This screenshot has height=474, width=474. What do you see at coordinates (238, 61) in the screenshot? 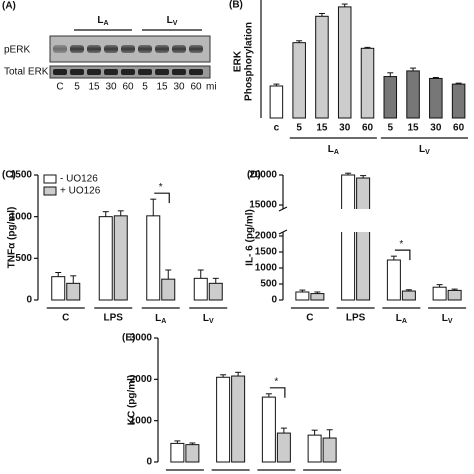
I see `y-label: ERK` at bounding box center [238, 61].